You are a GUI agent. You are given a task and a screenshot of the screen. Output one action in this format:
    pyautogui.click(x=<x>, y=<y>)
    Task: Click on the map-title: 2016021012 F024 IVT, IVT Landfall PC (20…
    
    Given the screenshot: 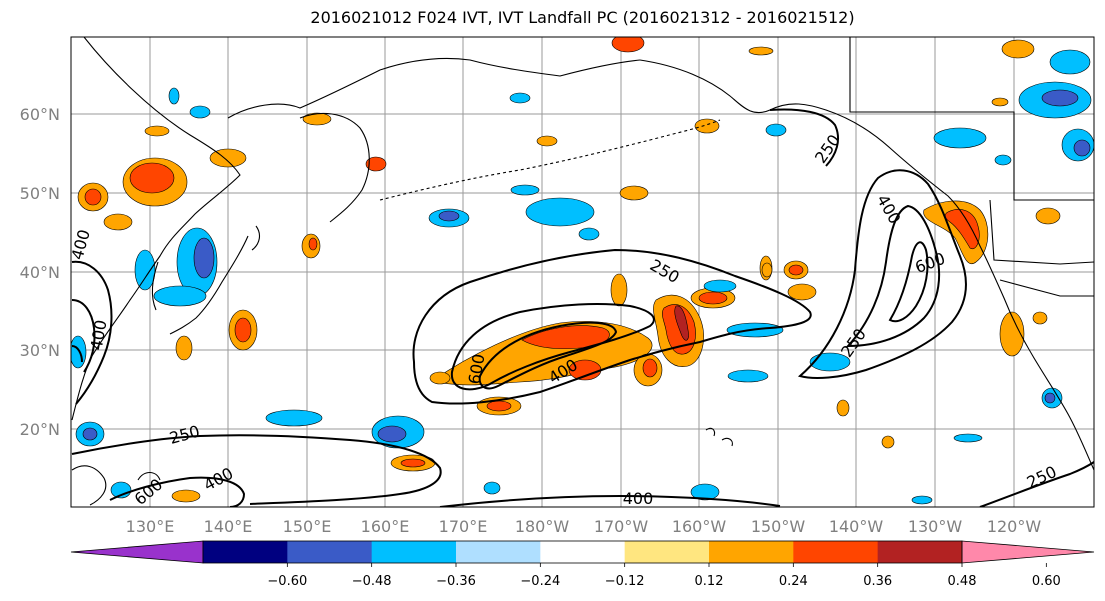 What is the action you would take?
    pyautogui.click(x=582, y=17)
    